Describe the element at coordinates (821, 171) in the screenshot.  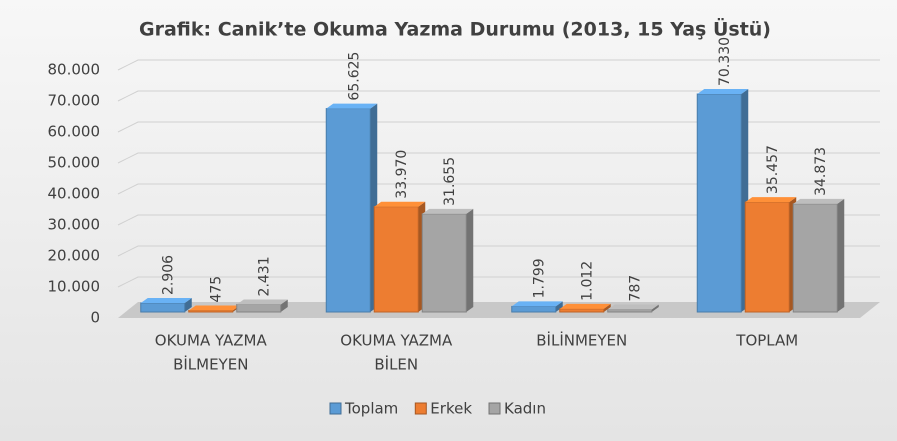
I see `value-label: 34.873` at that location.